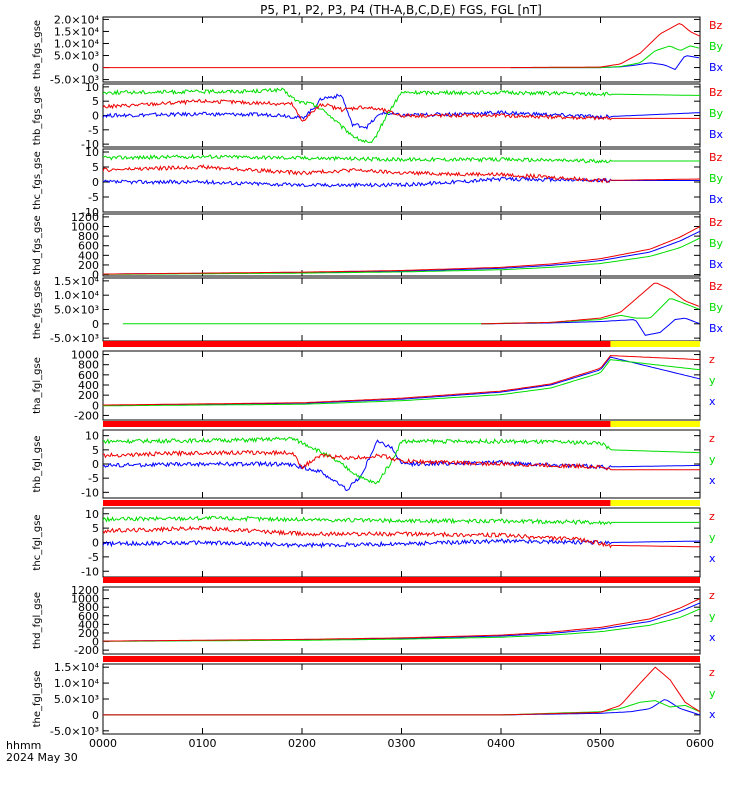 The height and width of the screenshot is (800, 750). I want to click on y-axis-label: the_fgl_gse, so click(37, 699).